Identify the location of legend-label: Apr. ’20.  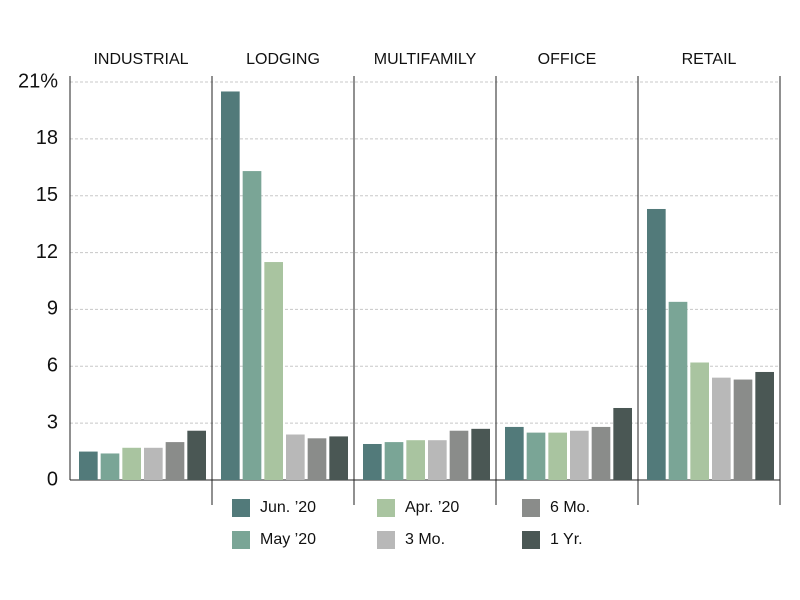
(432, 507).